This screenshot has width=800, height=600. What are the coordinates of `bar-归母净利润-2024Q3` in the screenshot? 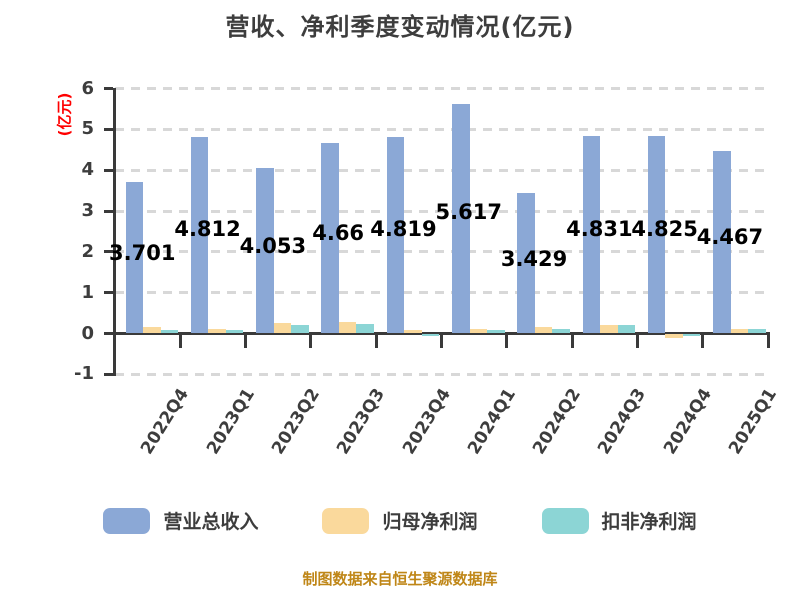 It's located at (609, 329).